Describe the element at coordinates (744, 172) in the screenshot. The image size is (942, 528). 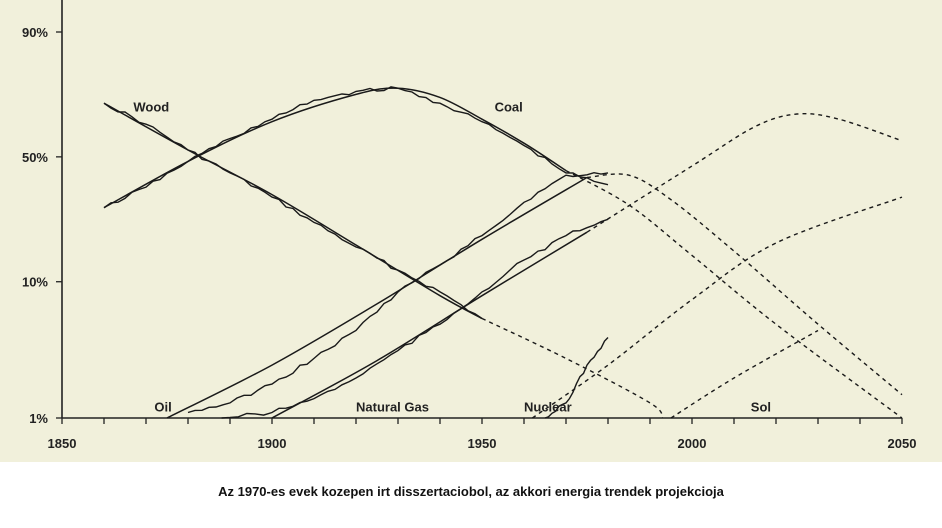
I see `natural-gas-projection-line` at that location.